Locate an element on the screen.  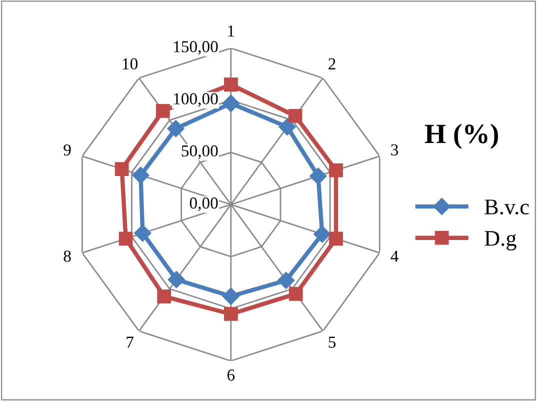
spoke-label: 7 is located at coordinates (130, 342).